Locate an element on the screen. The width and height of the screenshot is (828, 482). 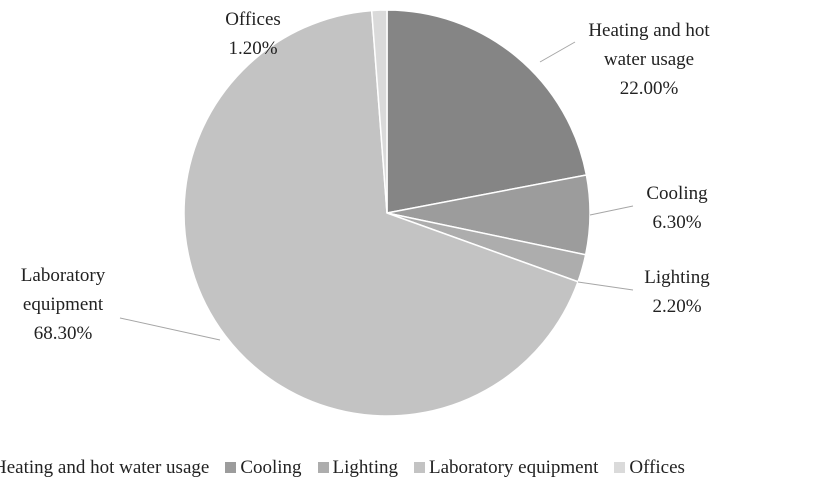
label-category: Offices is located at coordinates (253, 19).